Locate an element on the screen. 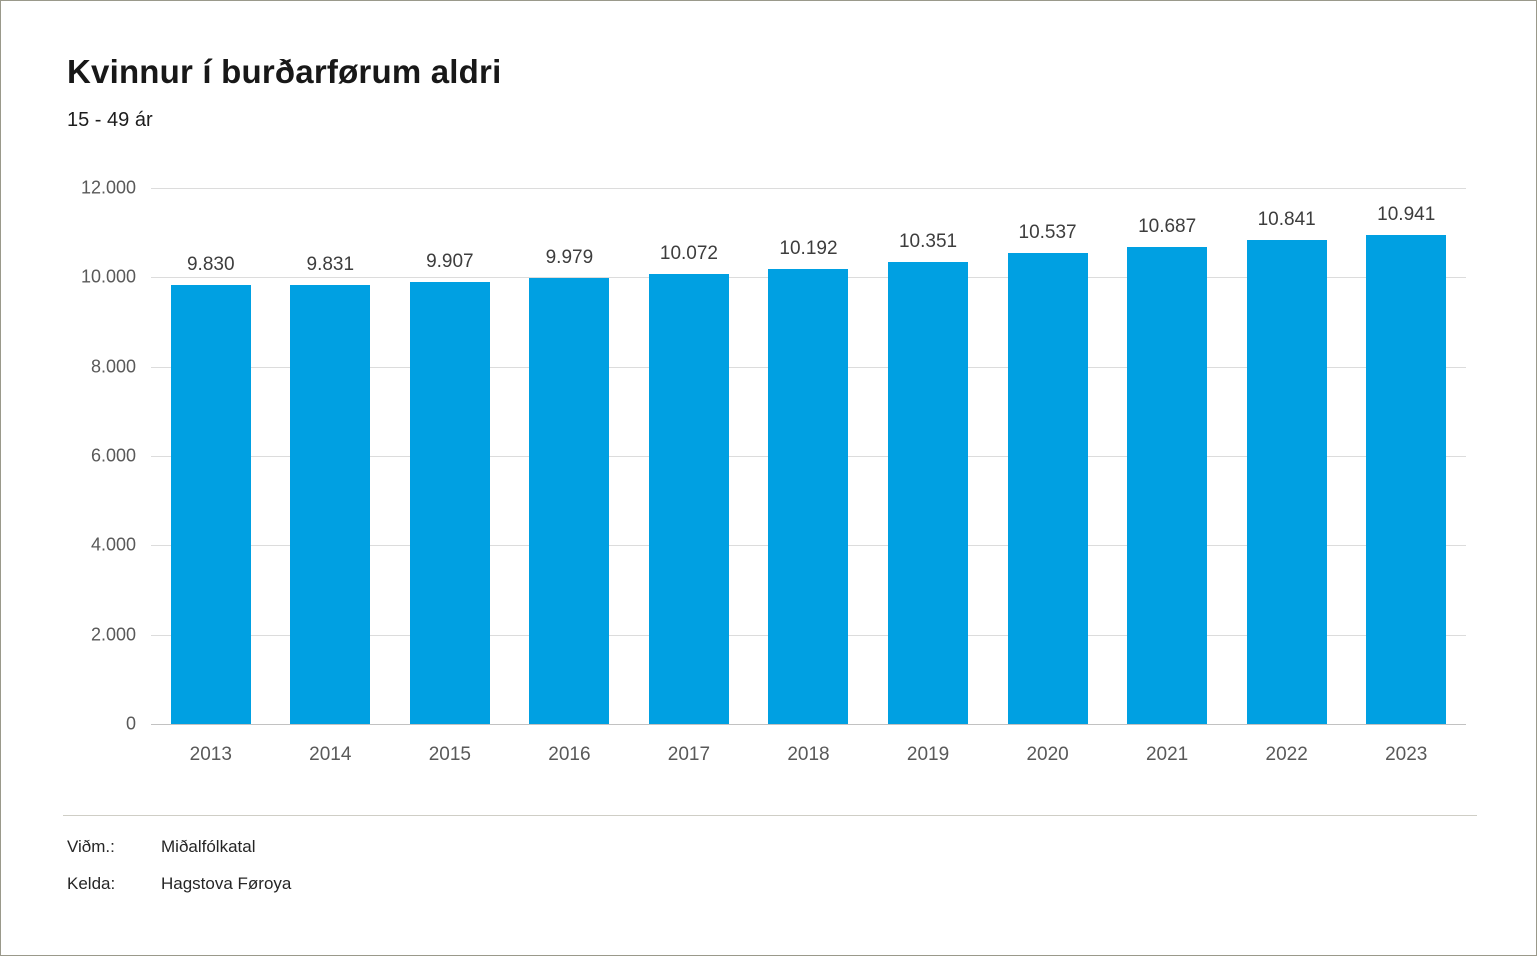 Image resolution: width=1537 pixels, height=956 pixels. x-axis-tick-label: 2018 is located at coordinates (808, 754).